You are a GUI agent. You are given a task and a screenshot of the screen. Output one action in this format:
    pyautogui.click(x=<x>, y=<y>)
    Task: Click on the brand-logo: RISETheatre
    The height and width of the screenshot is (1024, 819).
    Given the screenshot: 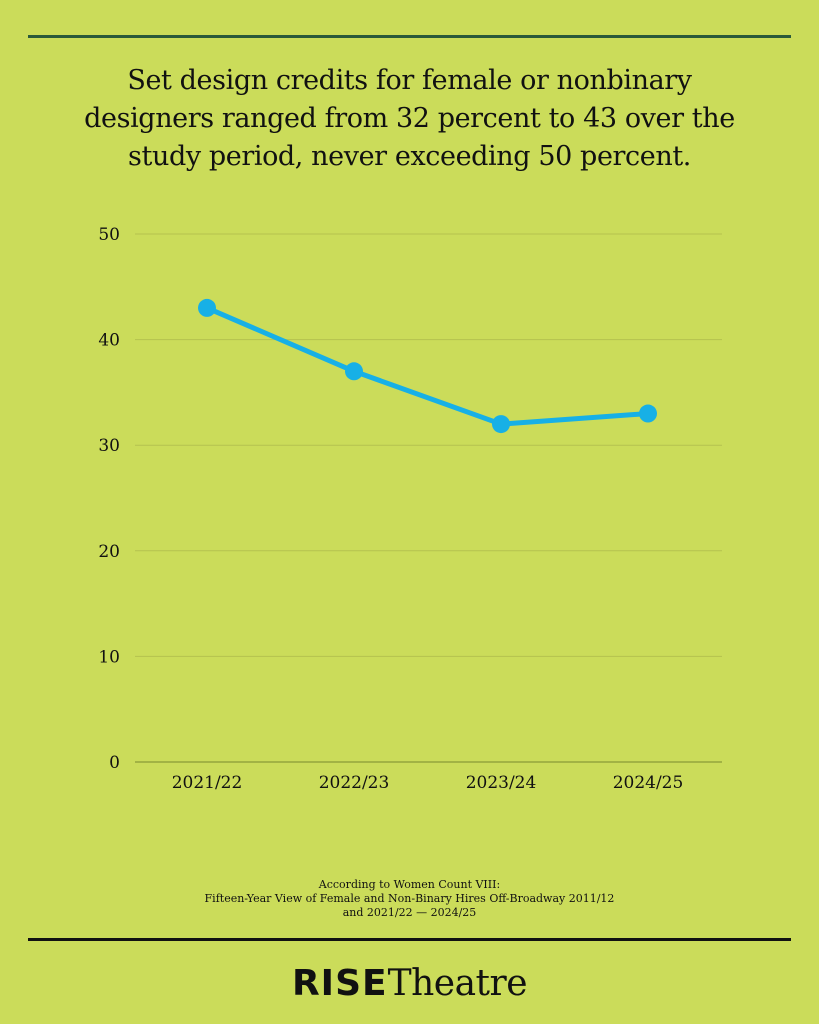 What is the action you would take?
    pyautogui.click(x=409, y=983)
    